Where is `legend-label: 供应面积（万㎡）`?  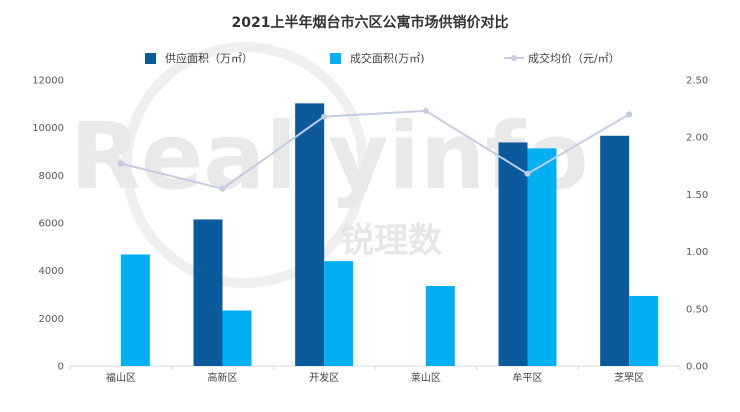
legend-label: 供应面积（万㎡） is located at coordinates (209, 58).